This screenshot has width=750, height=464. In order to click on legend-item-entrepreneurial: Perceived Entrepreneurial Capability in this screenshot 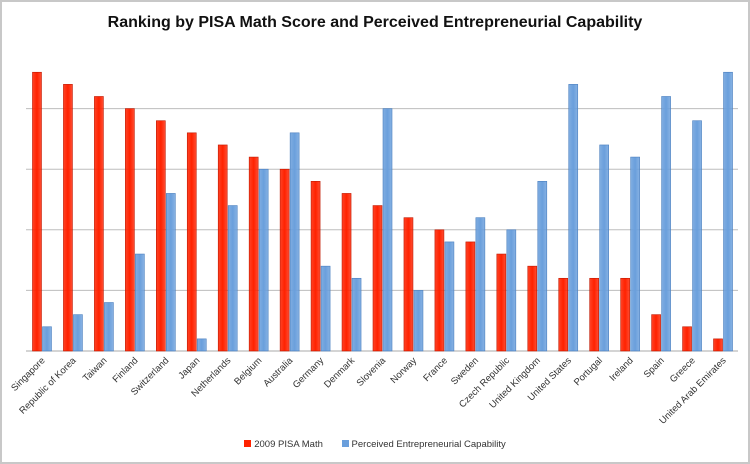, I will do `click(423, 444)`.